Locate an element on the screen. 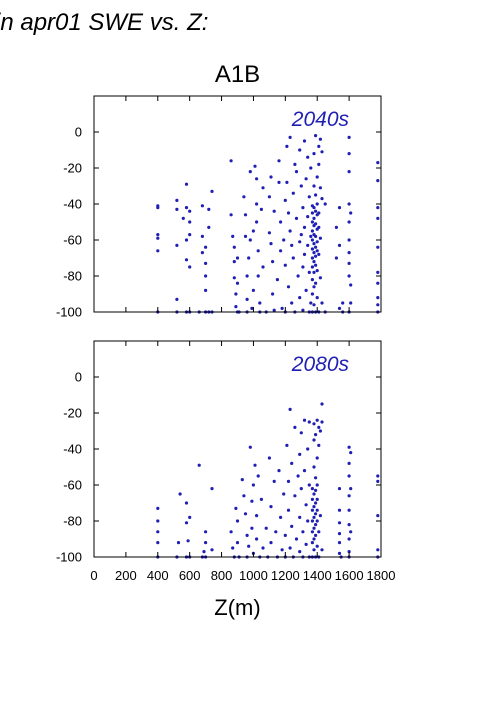 The width and height of the screenshot is (501, 709). panel-2080s-x-tick-label-0: 0 is located at coordinates (93, 575).